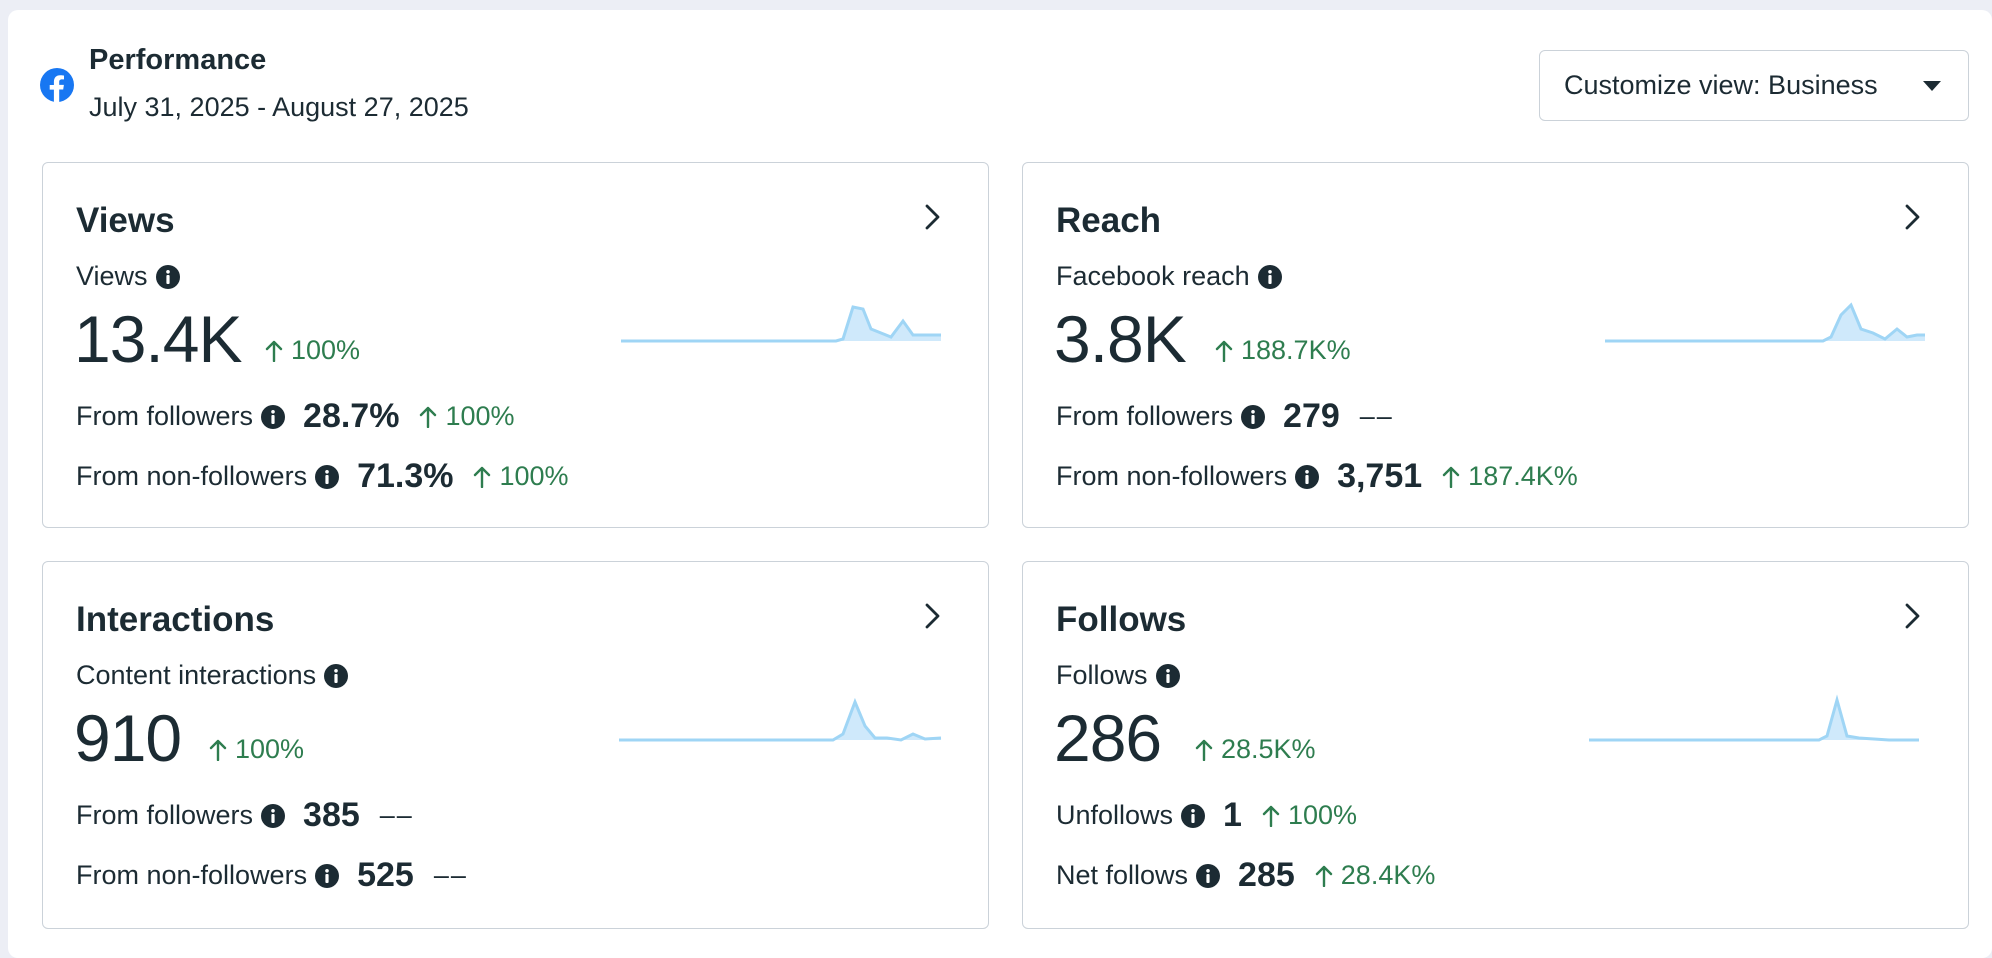 Image resolution: width=1992 pixels, height=958 pixels. What do you see at coordinates (1169, 276) in the screenshot?
I see `metric-label: Facebook reach` at bounding box center [1169, 276].